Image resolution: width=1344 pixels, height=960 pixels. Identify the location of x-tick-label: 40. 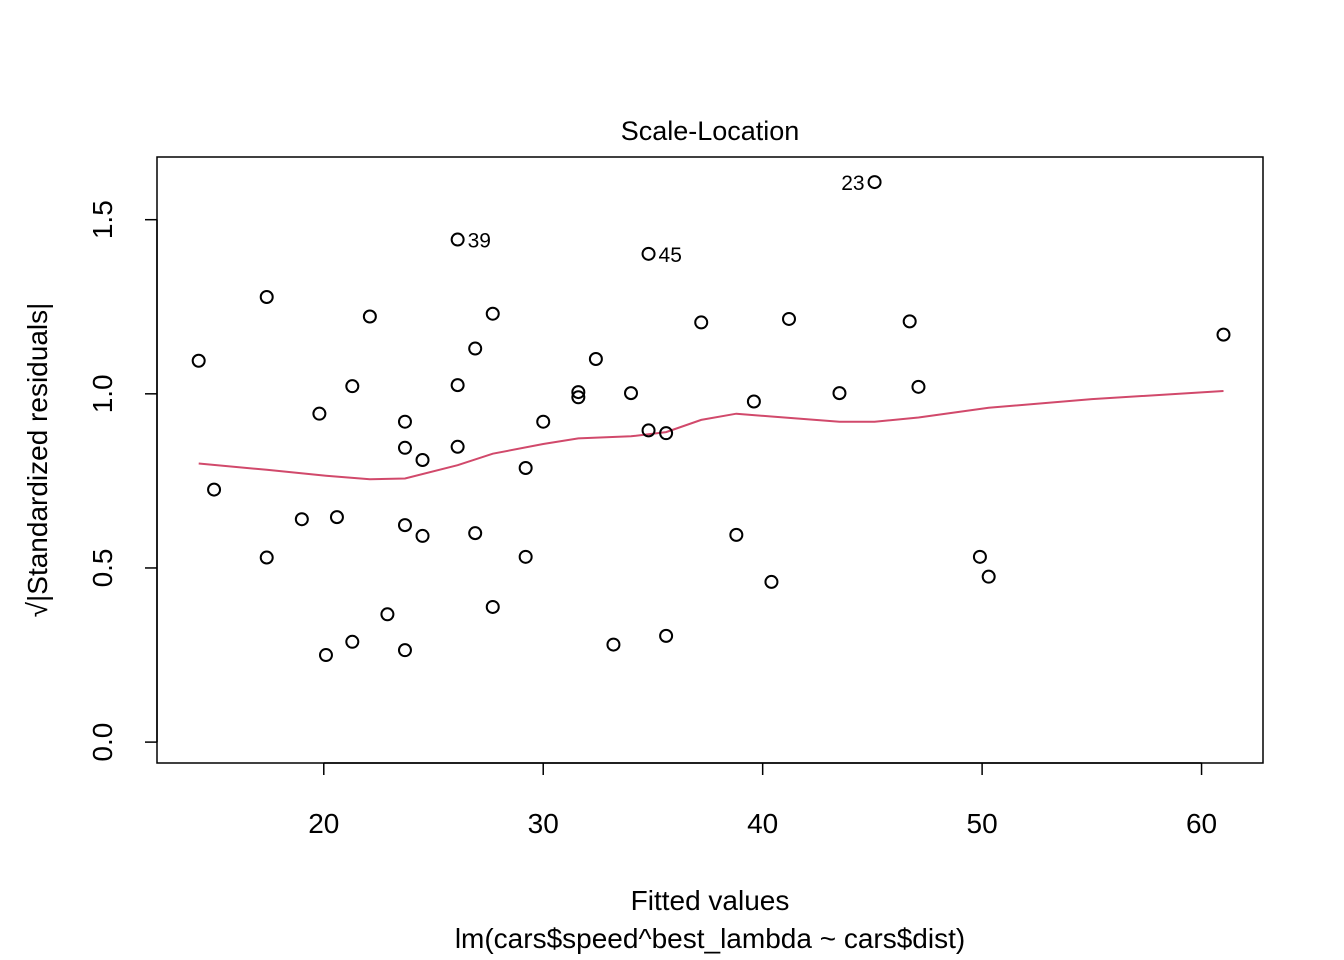
(762, 823).